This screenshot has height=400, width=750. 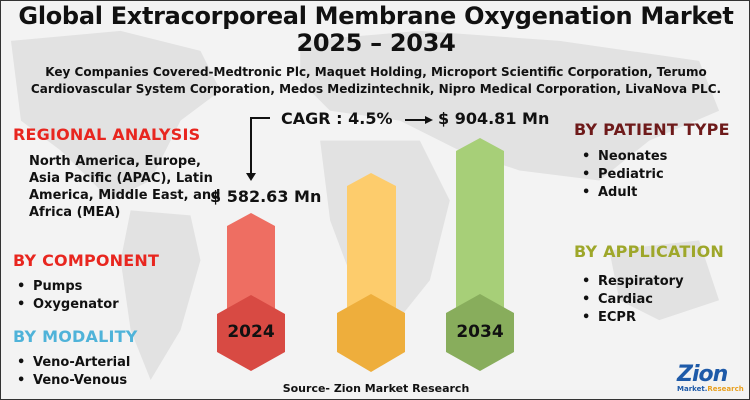 What do you see at coordinates (623, 193) in the screenshot?
I see `list-item: Adult` at bounding box center [623, 193].